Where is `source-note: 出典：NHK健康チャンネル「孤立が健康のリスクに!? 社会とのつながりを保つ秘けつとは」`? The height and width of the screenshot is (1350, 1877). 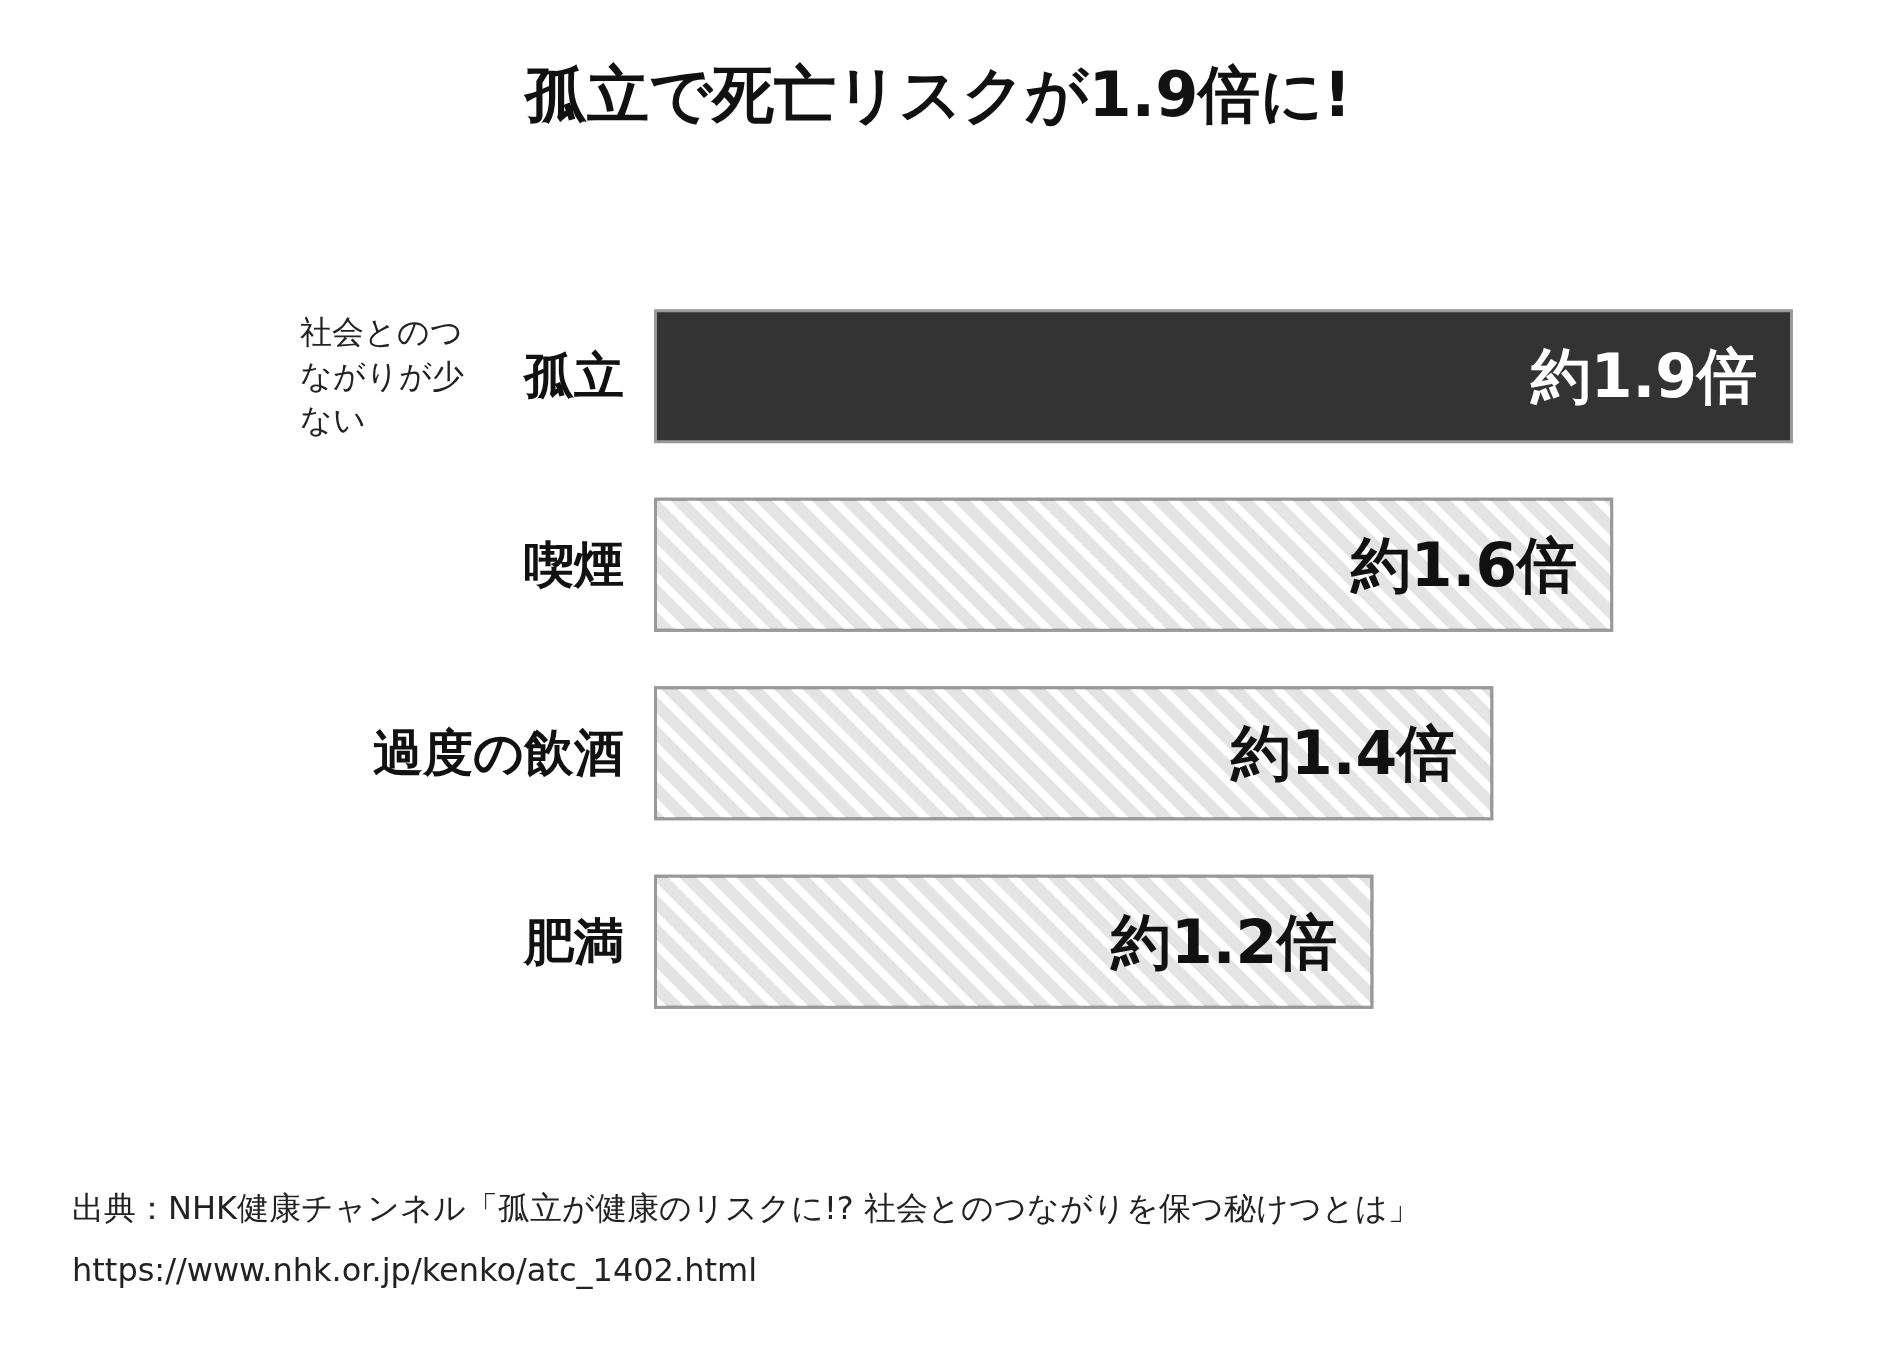
source-note: 出典：NHK健康チャンネル「孤立が健康のリスクに!? 社会とのつながりを保つ秘けつとは」 is located at coordinates (746, 1208).